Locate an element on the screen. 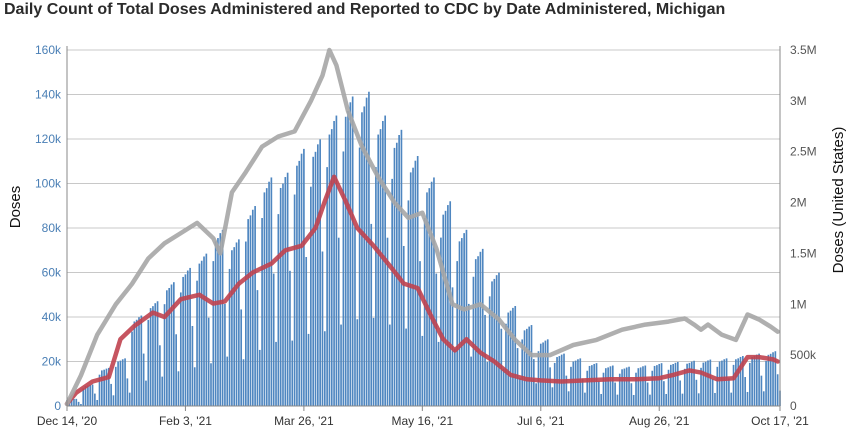 The image size is (850, 431). y-tick-label: 60k is located at coordinates (52, 273).